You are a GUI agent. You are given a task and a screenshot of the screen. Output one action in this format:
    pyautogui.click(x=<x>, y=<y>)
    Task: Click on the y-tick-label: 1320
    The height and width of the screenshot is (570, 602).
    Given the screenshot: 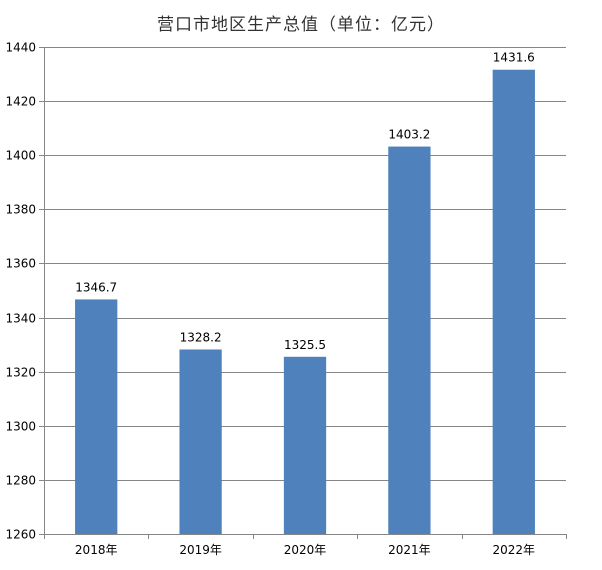 What is the action you would take?
    pyautogui.click(x=20, y=373)
    